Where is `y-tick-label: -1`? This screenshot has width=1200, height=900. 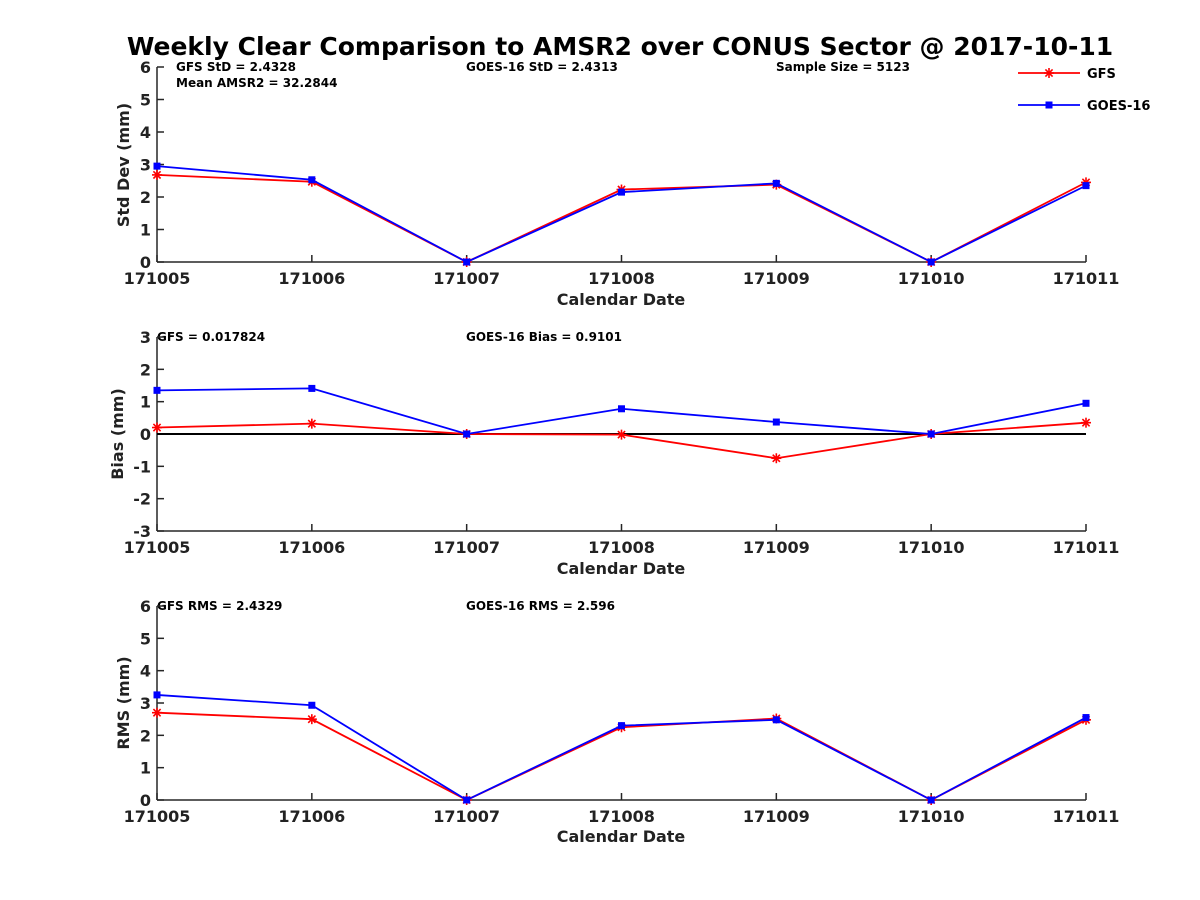
y-tick-label: -1 is located at coordinates (142, 466).